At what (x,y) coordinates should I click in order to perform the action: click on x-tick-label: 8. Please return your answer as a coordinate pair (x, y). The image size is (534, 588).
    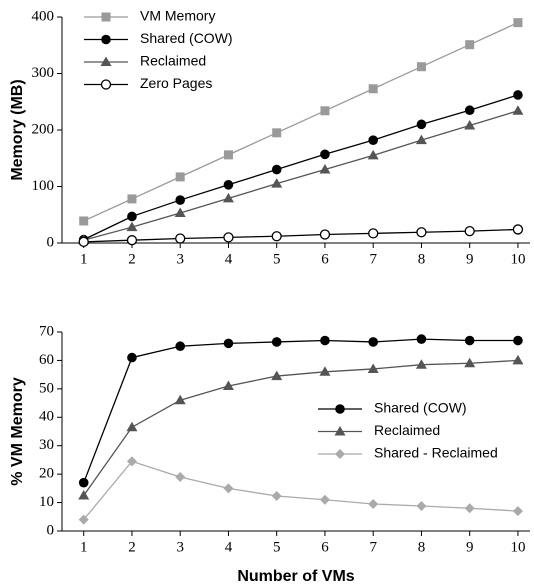
    Looking at the image, I should click on (422, 547).